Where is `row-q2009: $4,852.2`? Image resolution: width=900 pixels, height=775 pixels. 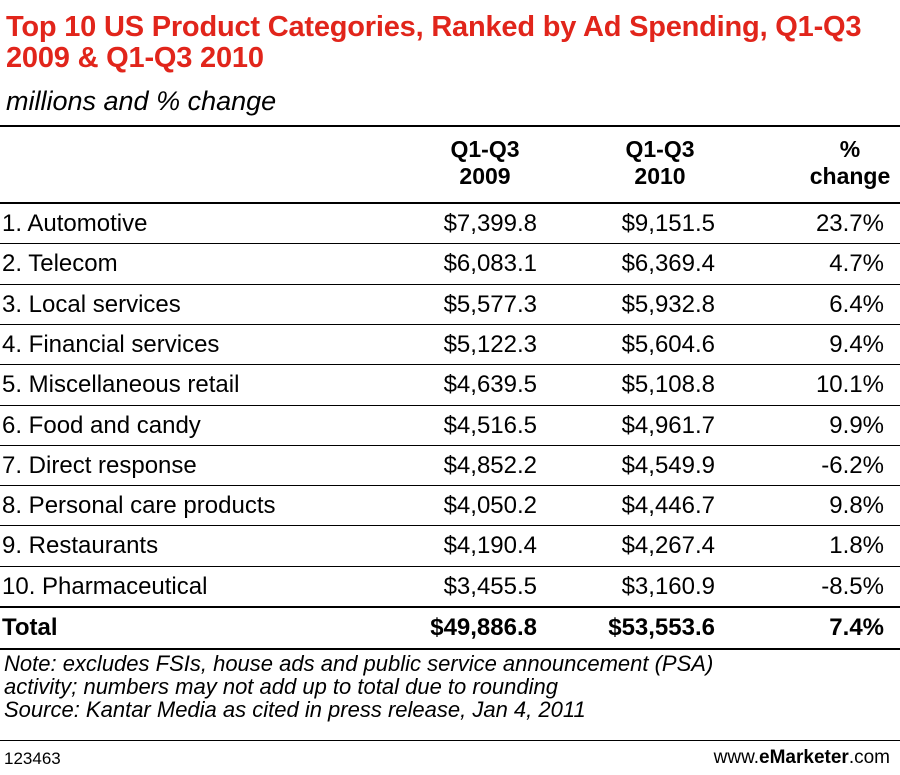
row-q2009: $4,852.2 is located at coordinates (490, 465).